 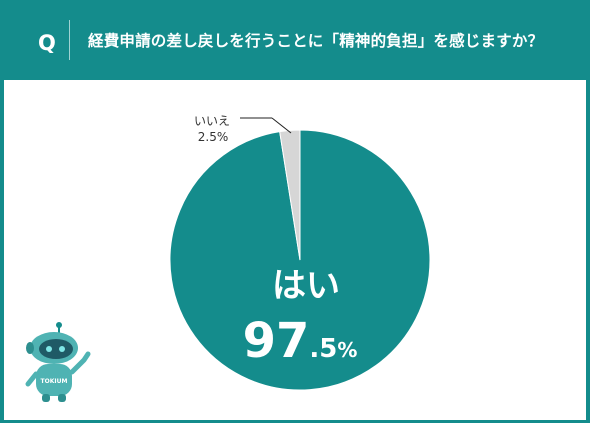 What do you see at coordinates (316, 41) in the screenshot?
I see `question-text: 経費申請の差し戻しを行うことに「精神的負担」を感じますか？` at bounding box center [316, 41].